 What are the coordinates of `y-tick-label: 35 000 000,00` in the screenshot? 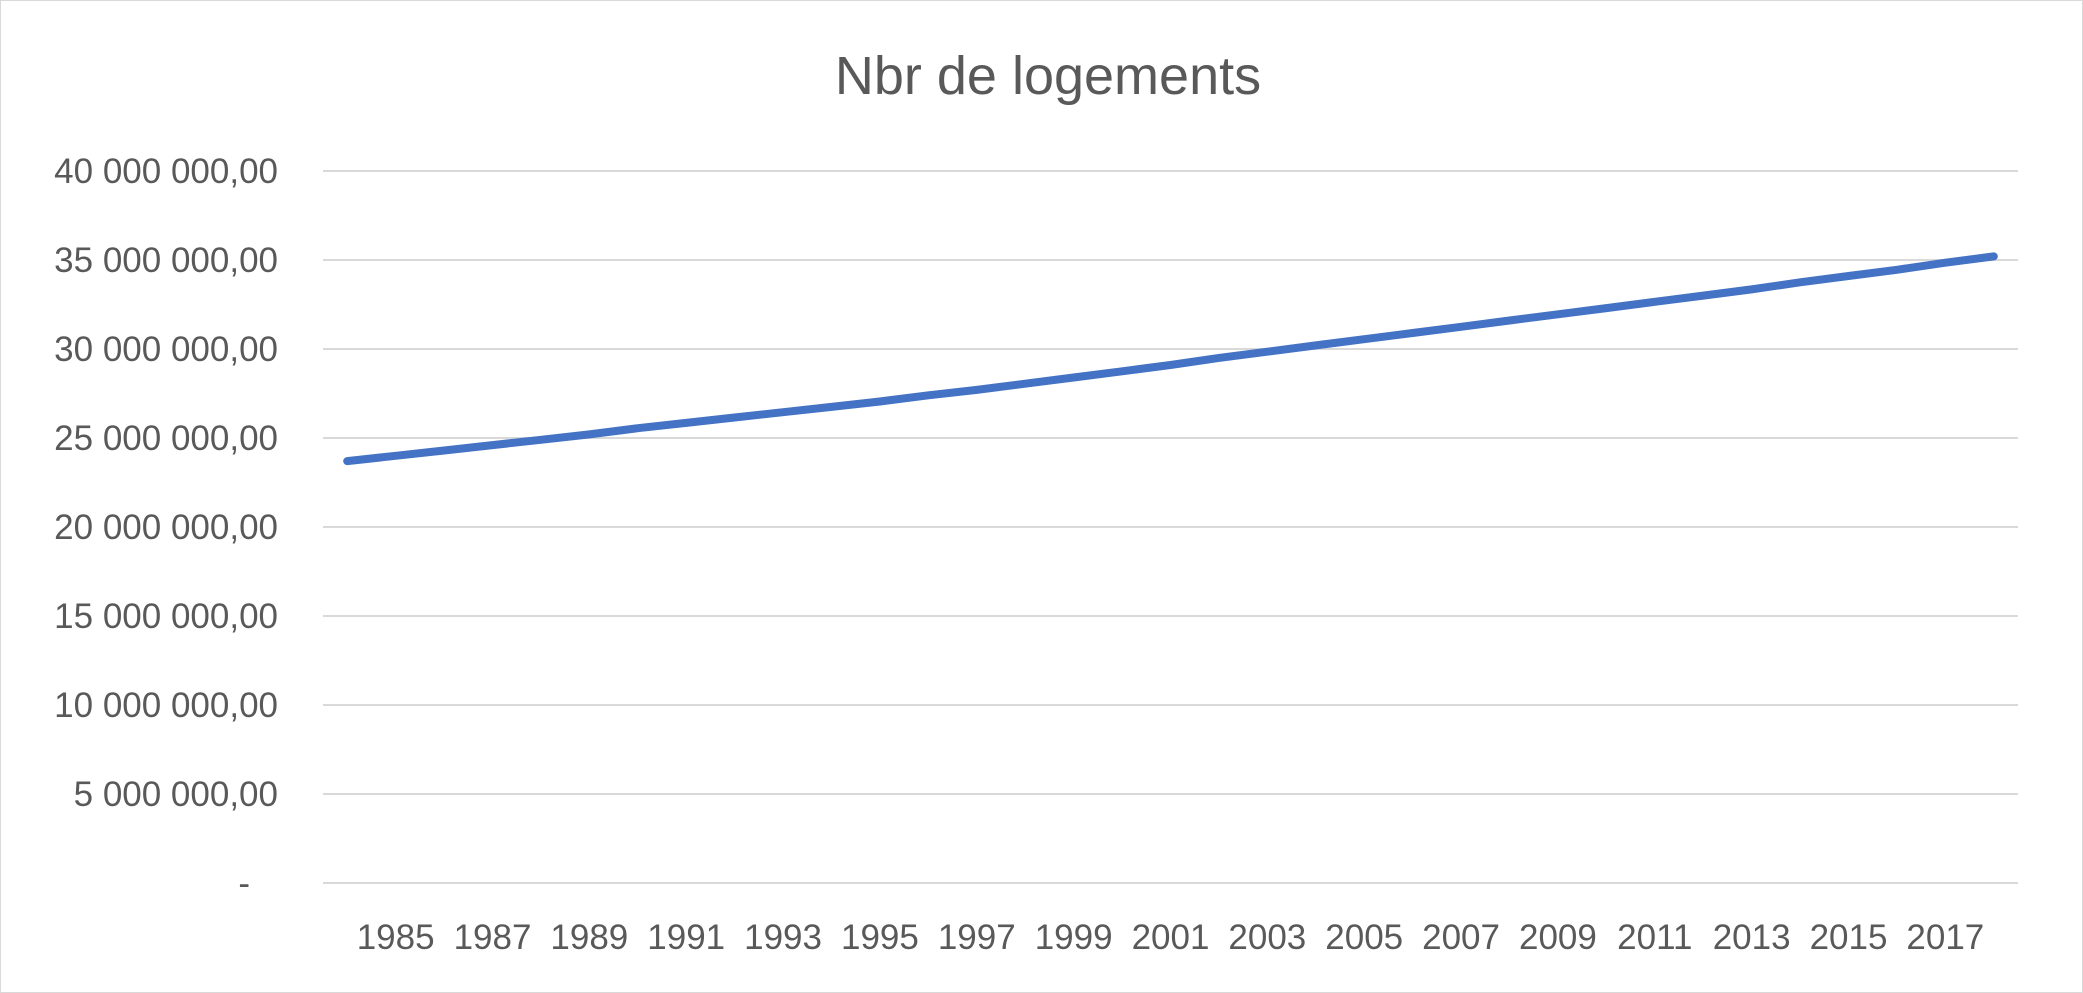 It's located at (166, 260).